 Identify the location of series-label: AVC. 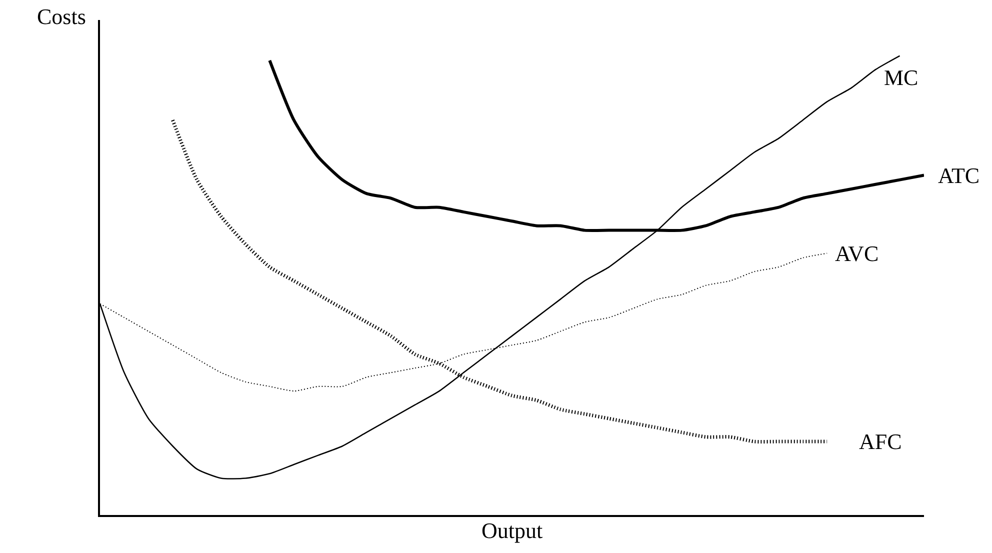
(857, 253).